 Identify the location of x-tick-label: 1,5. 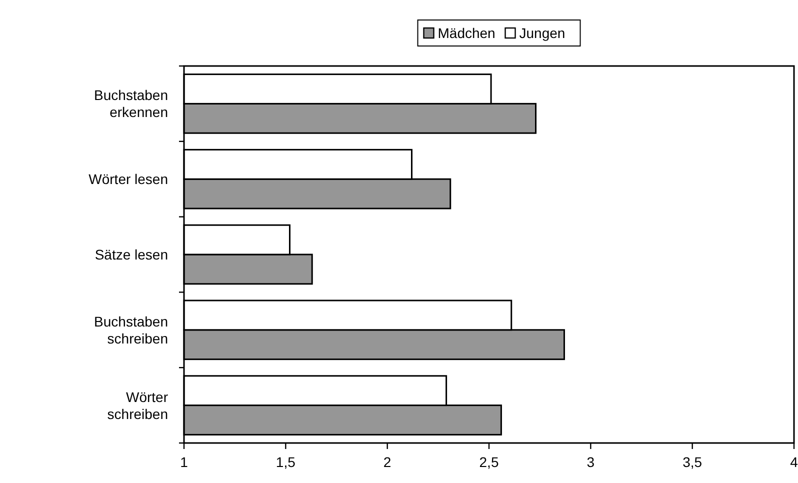
(286, 462).